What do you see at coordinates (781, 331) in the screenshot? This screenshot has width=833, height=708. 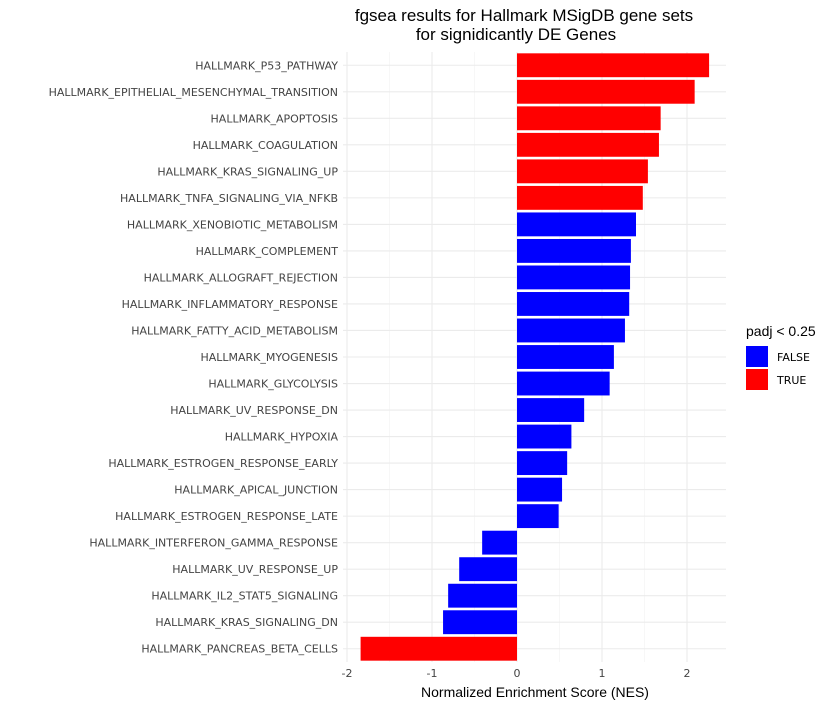 I see `legend-title: padj < 0.25` at bounding box center [781, 331].